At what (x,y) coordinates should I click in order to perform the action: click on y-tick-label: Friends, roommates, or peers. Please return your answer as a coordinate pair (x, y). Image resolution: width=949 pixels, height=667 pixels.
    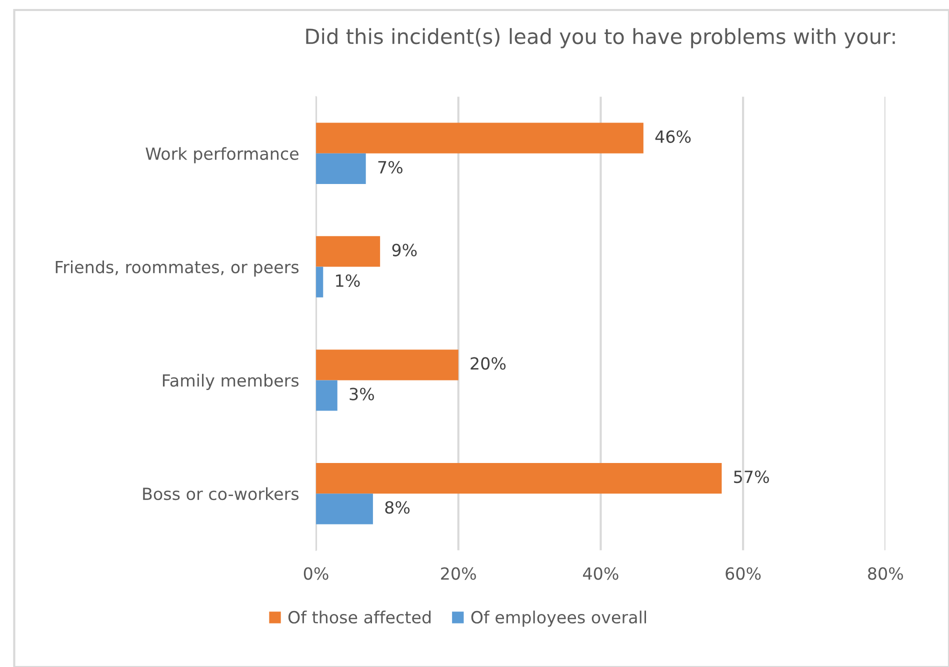
    Looking at the image, I should click on (177, 268).